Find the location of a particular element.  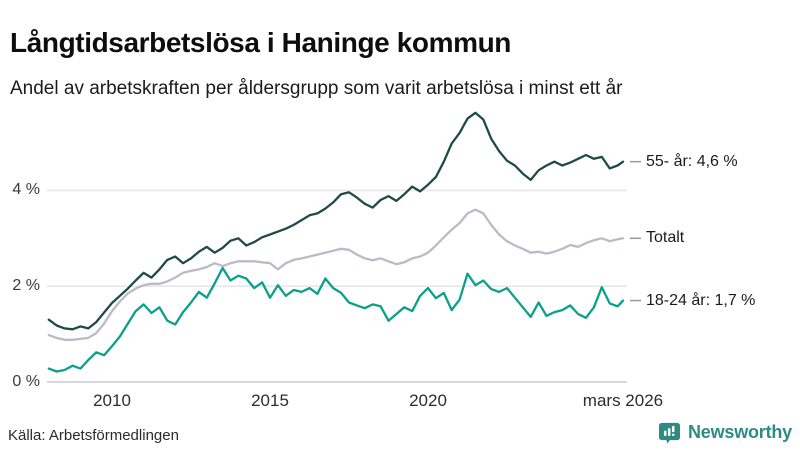

brand-name: Newsworthy is located at coordinates (739, 432).